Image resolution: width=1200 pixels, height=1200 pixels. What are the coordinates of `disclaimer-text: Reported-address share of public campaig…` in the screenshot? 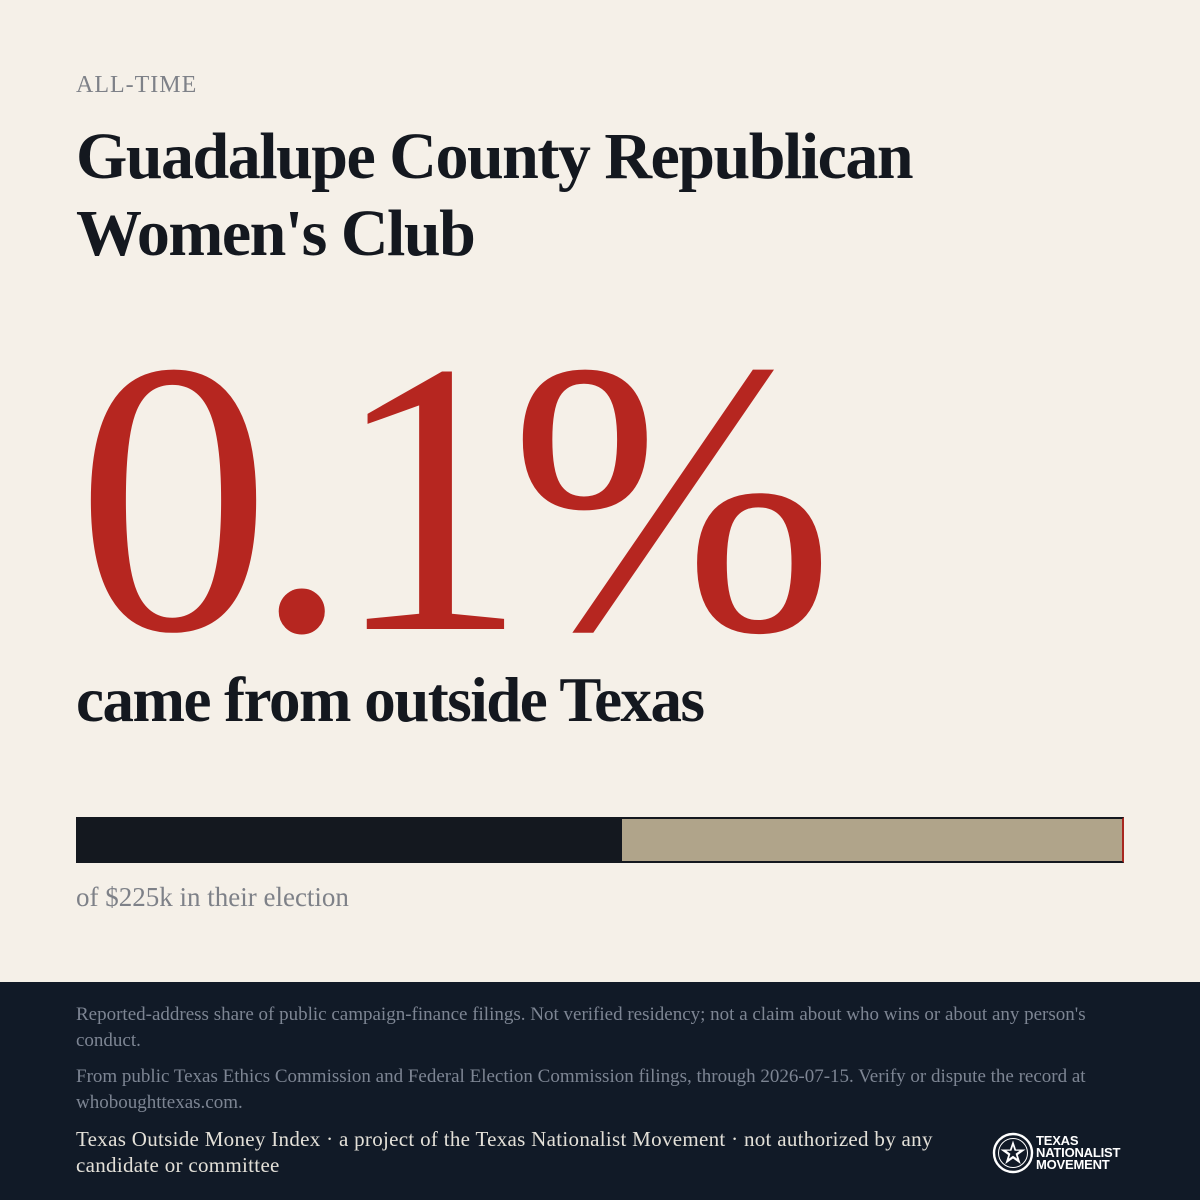 It's located at (581, 1027).